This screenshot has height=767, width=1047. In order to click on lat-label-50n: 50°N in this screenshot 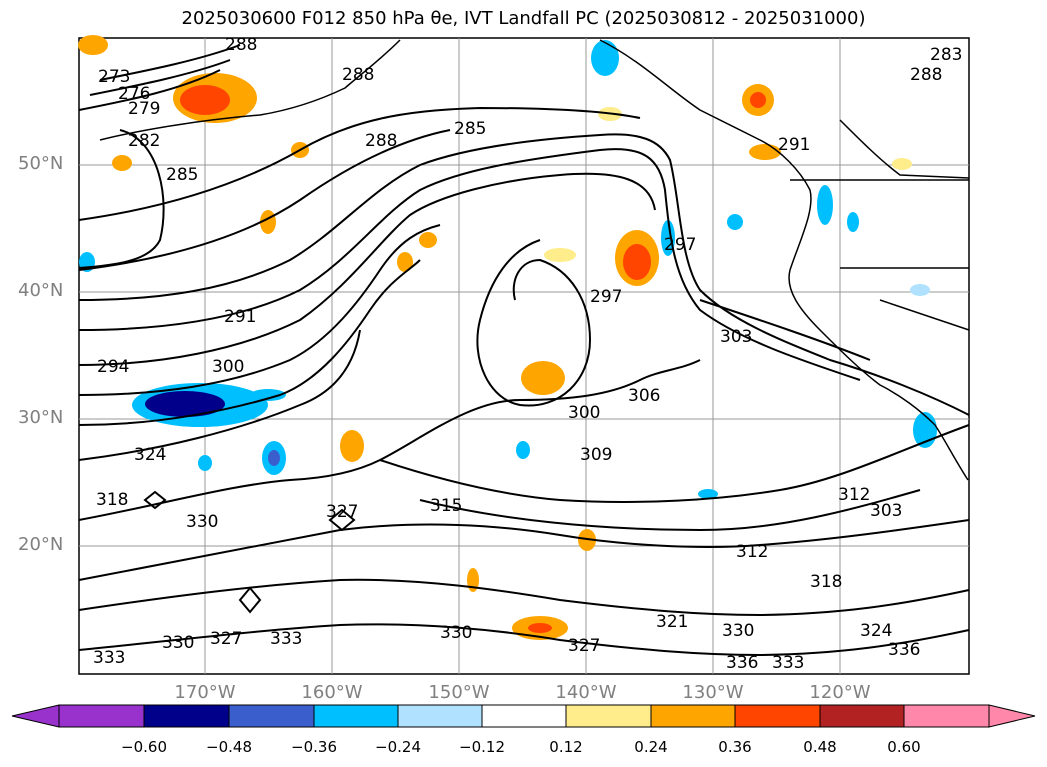, I will do `click(41, 163)`.